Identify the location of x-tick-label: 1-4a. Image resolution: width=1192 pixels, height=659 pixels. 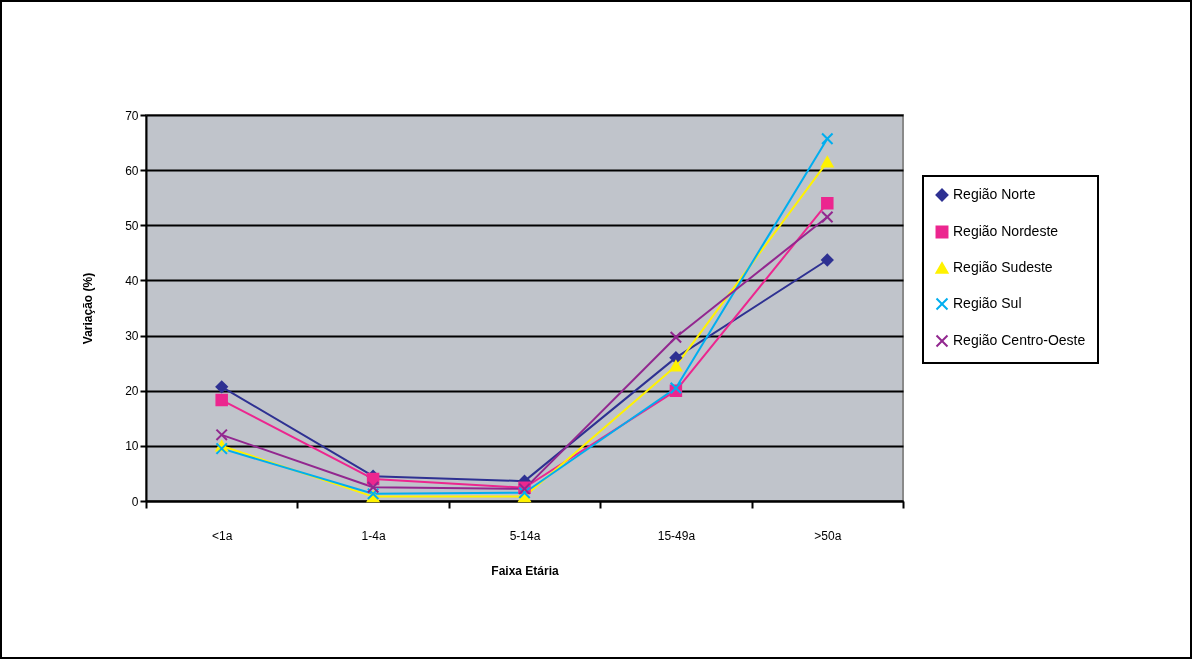
(373, 535).